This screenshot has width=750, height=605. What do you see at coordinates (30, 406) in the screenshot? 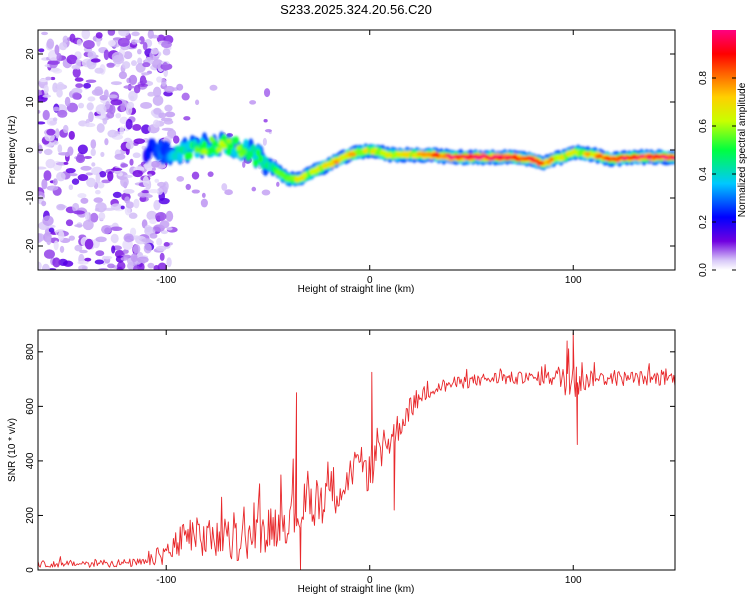
I see `y-tick-label: 600` at bounding box center [30, 406].